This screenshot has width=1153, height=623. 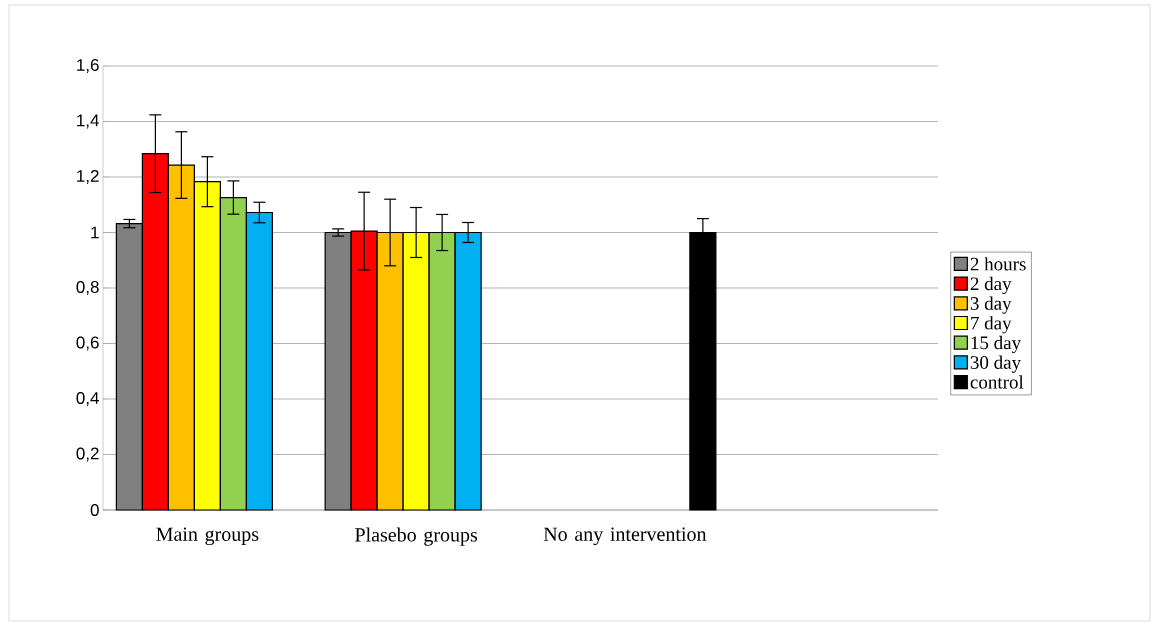 What do you see at coordinates (87, 288) in the screenshot?
I see `y-tick-label: 0,8` at bounding box center [87, 288].